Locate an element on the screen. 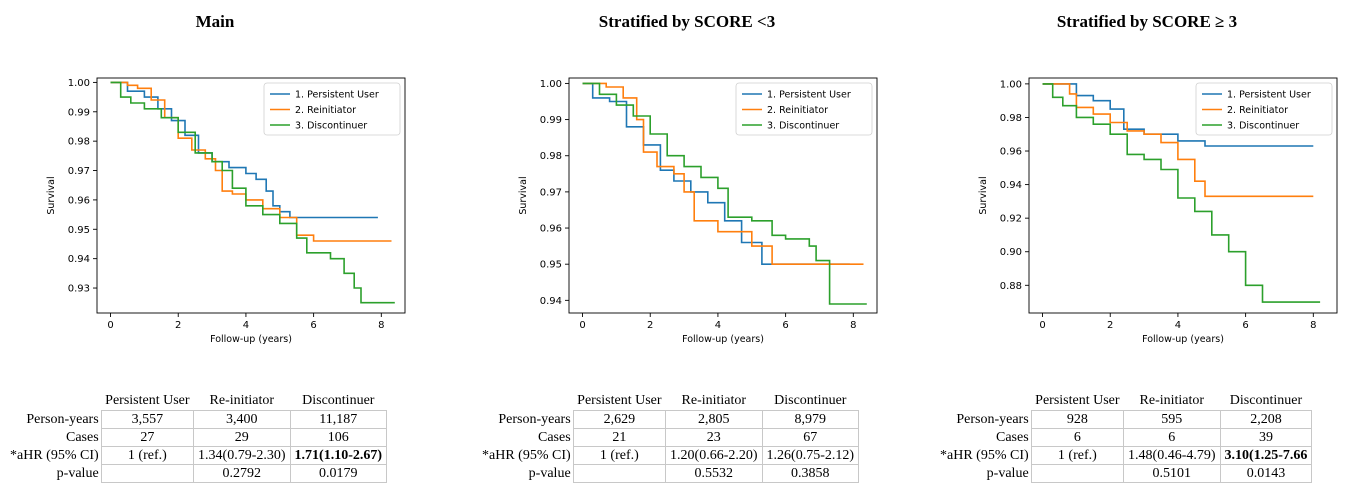 Image resolution: width=1370 pixels, height=497 pixels. x-tick-label: 2 is located at coordinates (1110, 325).